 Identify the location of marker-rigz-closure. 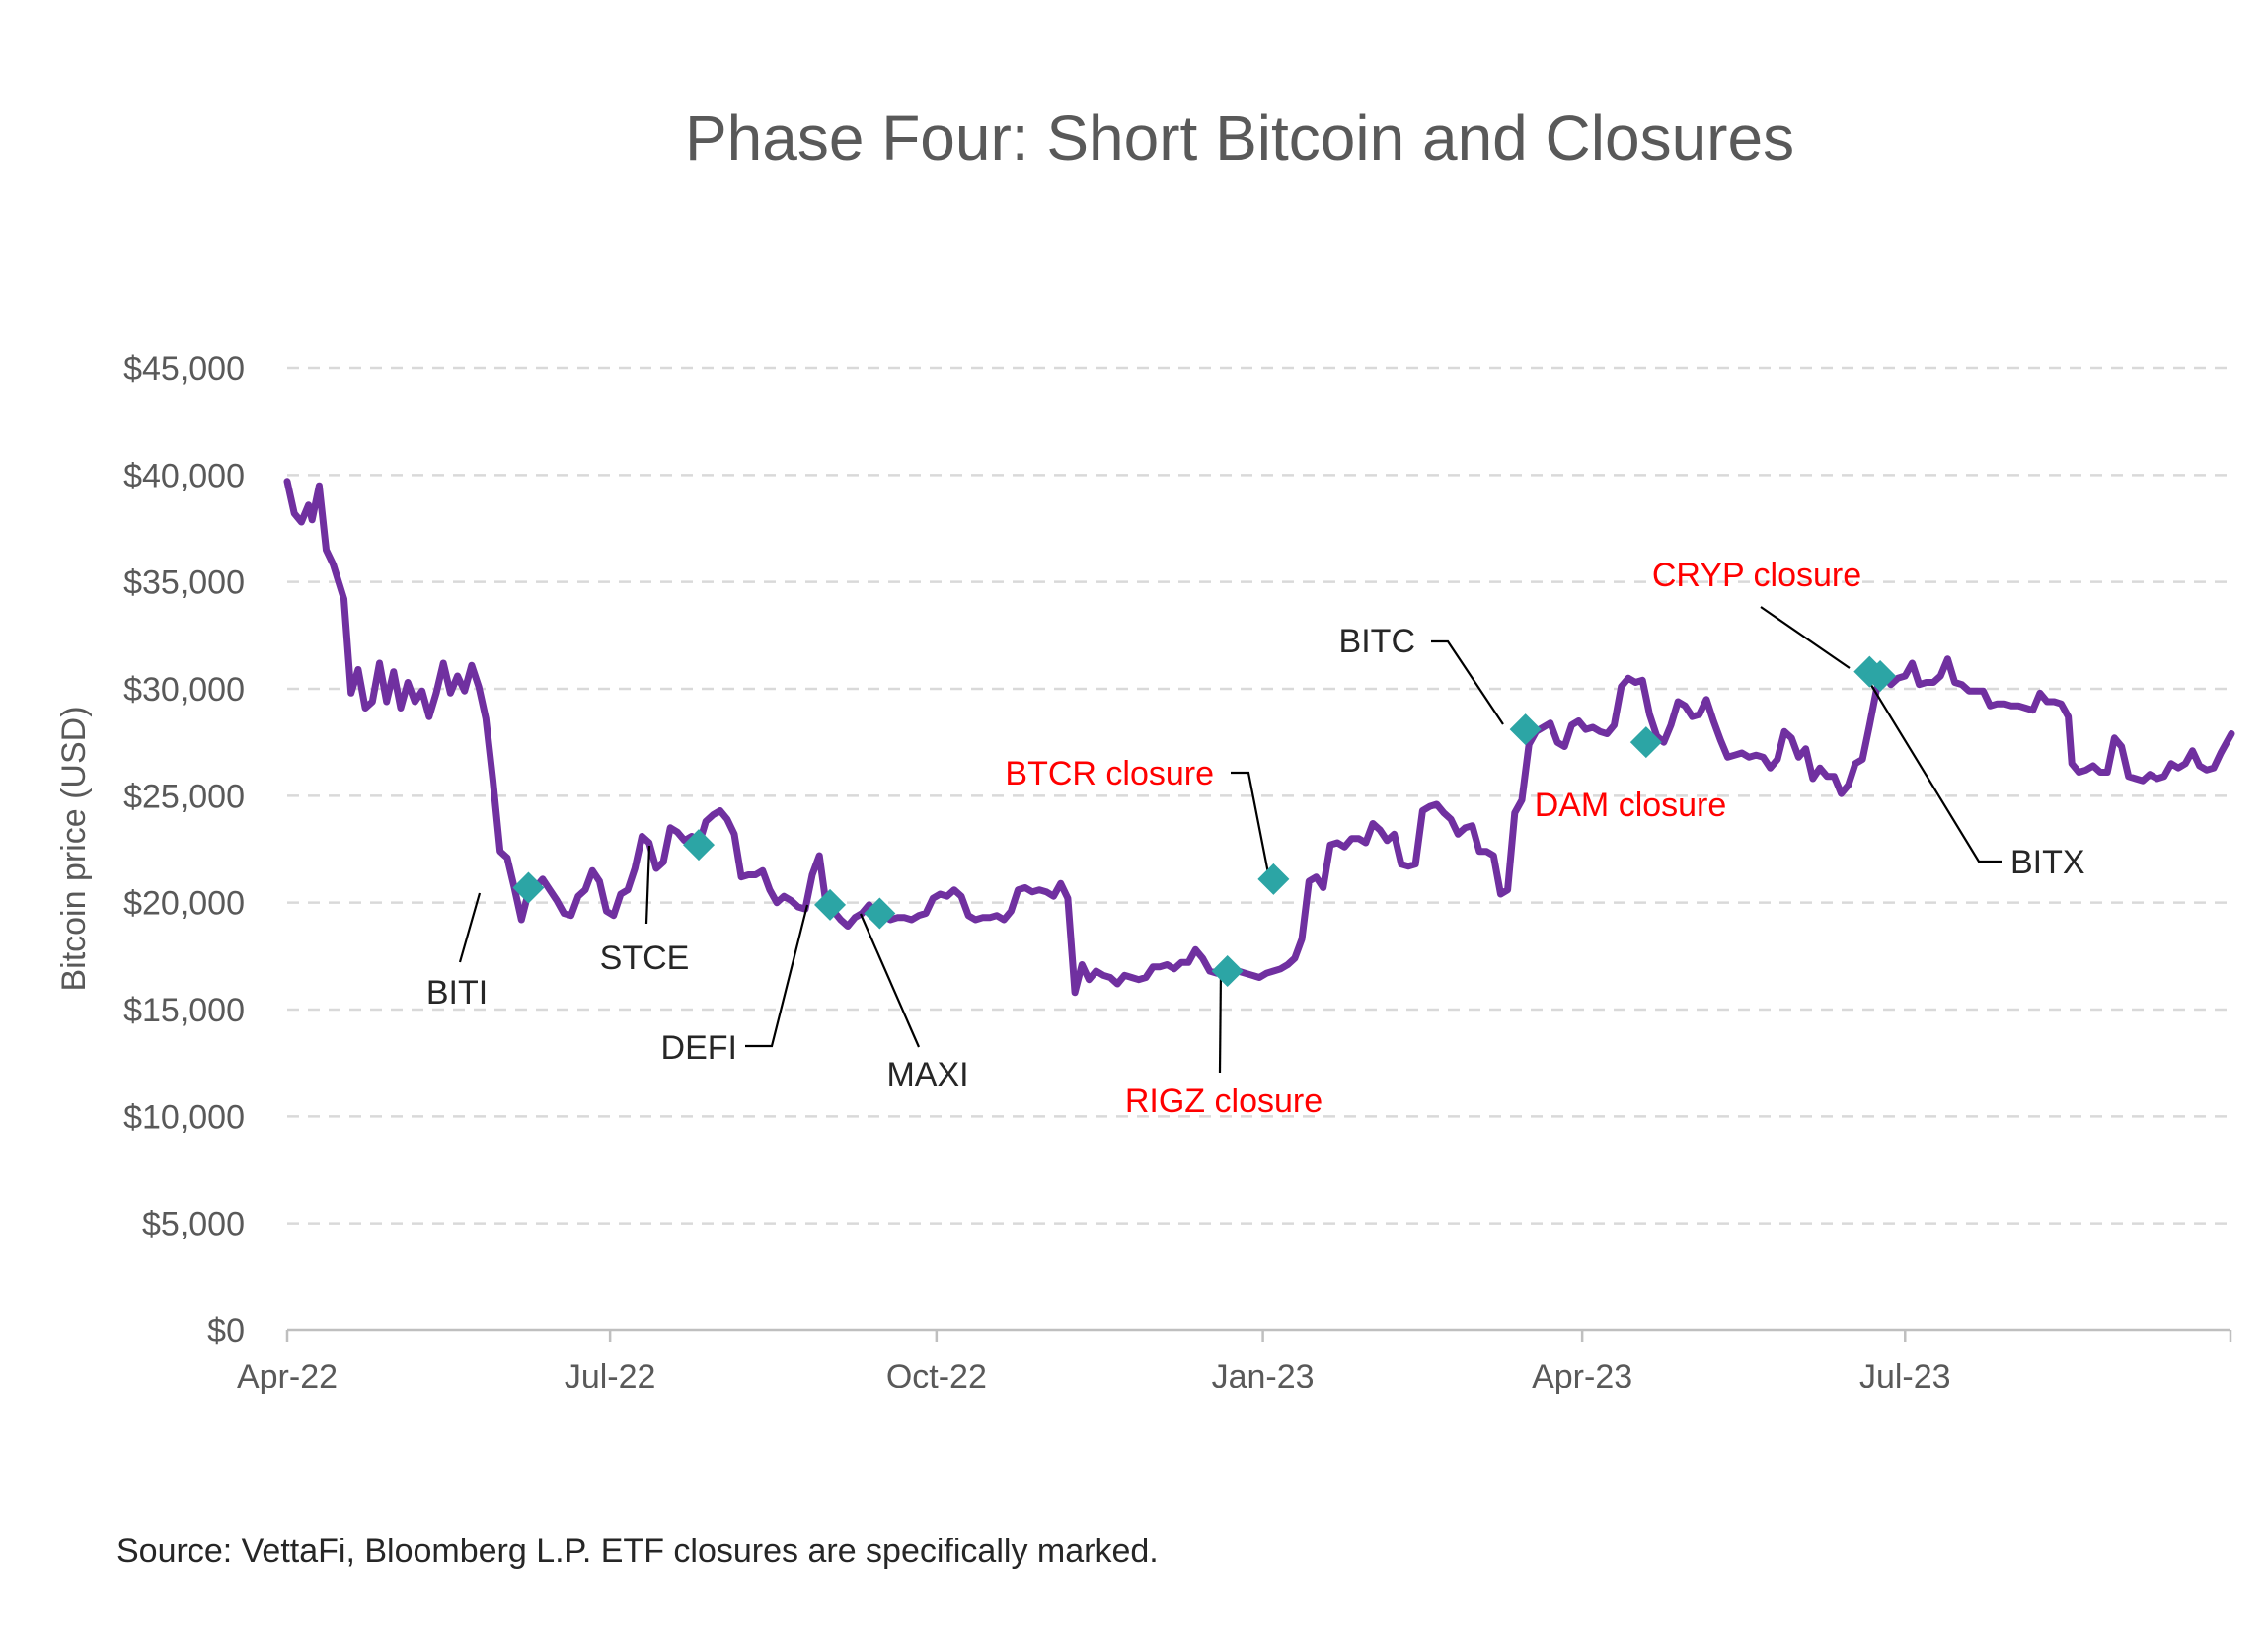
(1227, 971).